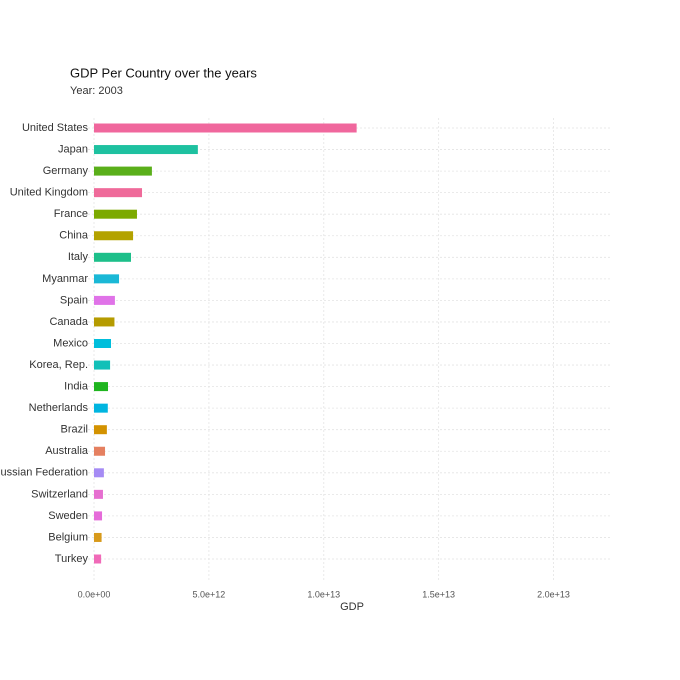  I want to click on chart-subtitle: Year: 2003, so click(96, 91).